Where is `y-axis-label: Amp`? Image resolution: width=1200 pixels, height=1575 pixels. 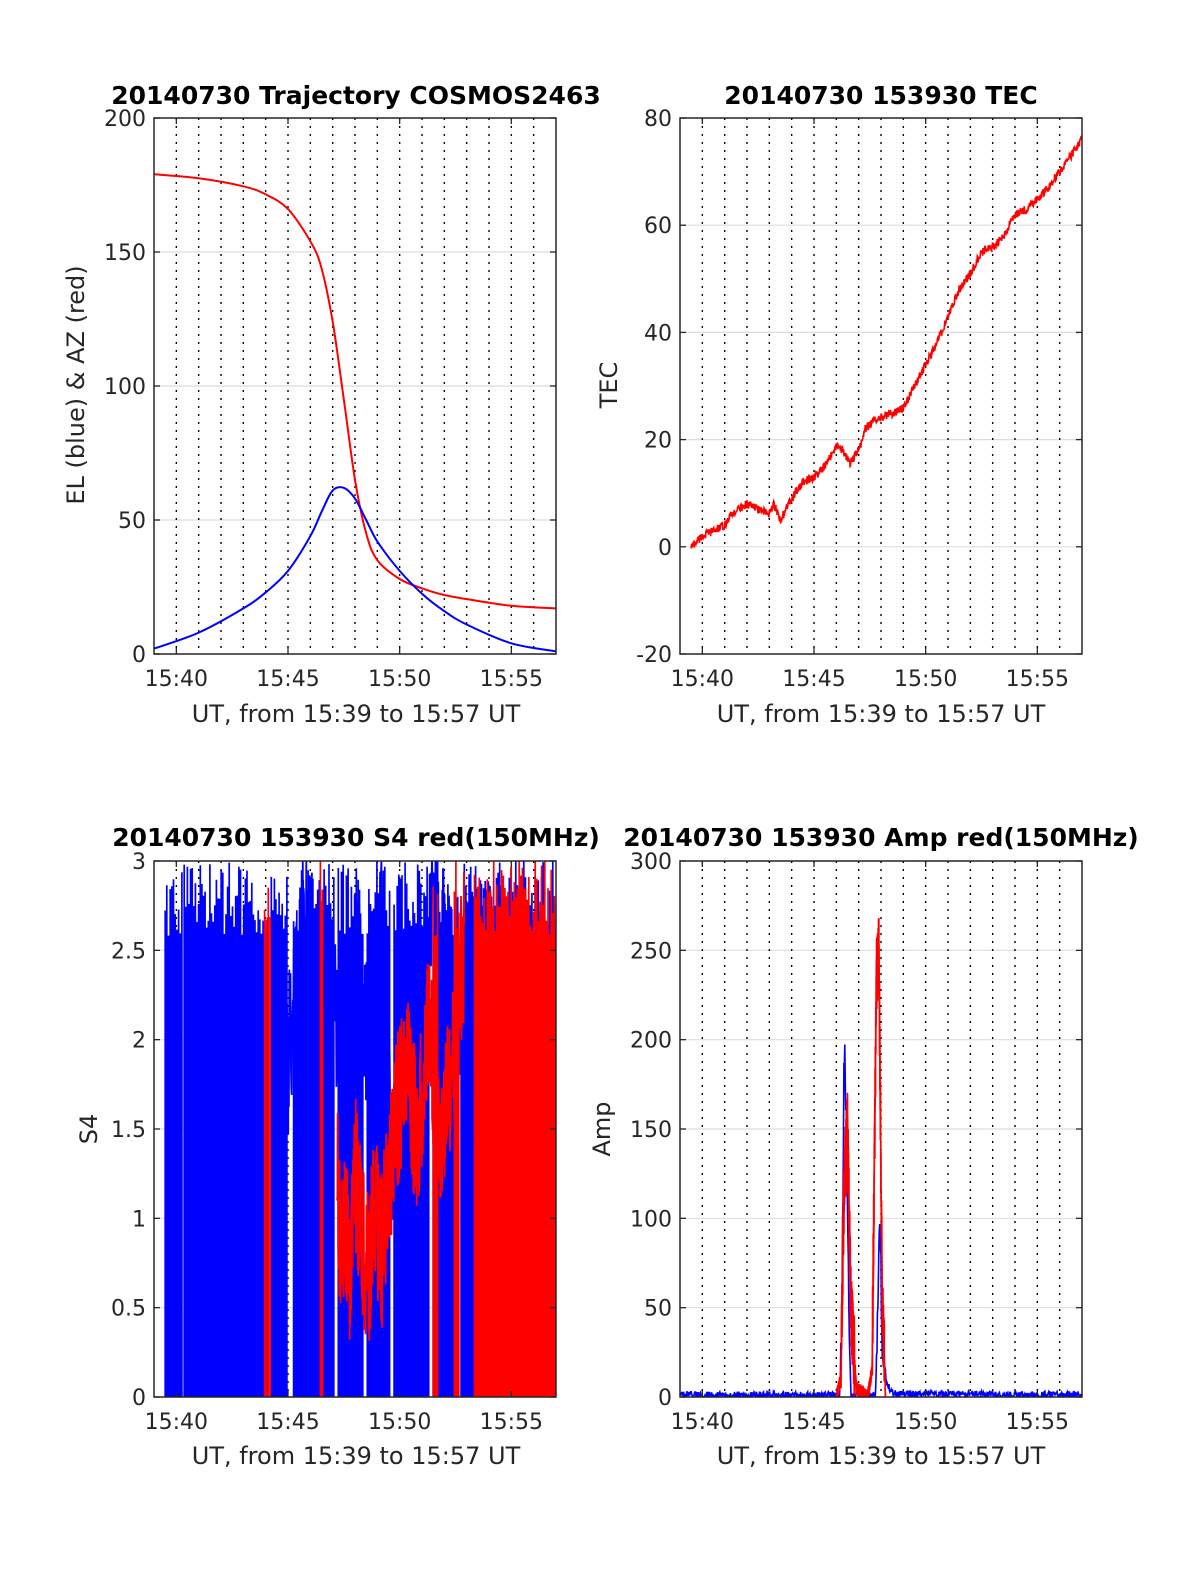 y-axis-label: Amp is located at coordinates (602, 1128).